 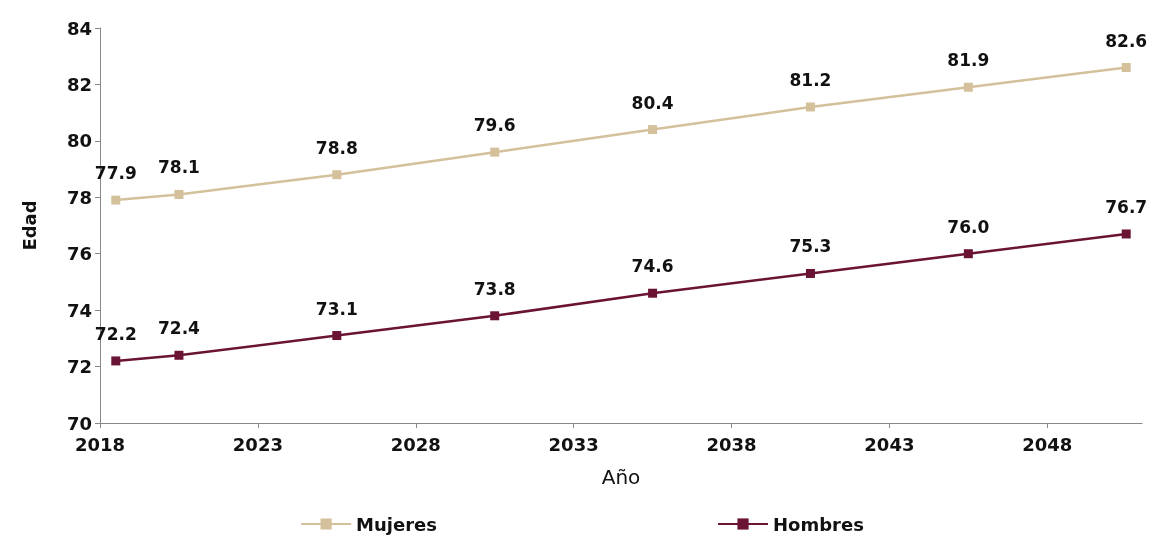 What do you see at coordinates (115, 173) in the screenshot?
I see `data-label: 77.9` at bounding box center [115, 173].